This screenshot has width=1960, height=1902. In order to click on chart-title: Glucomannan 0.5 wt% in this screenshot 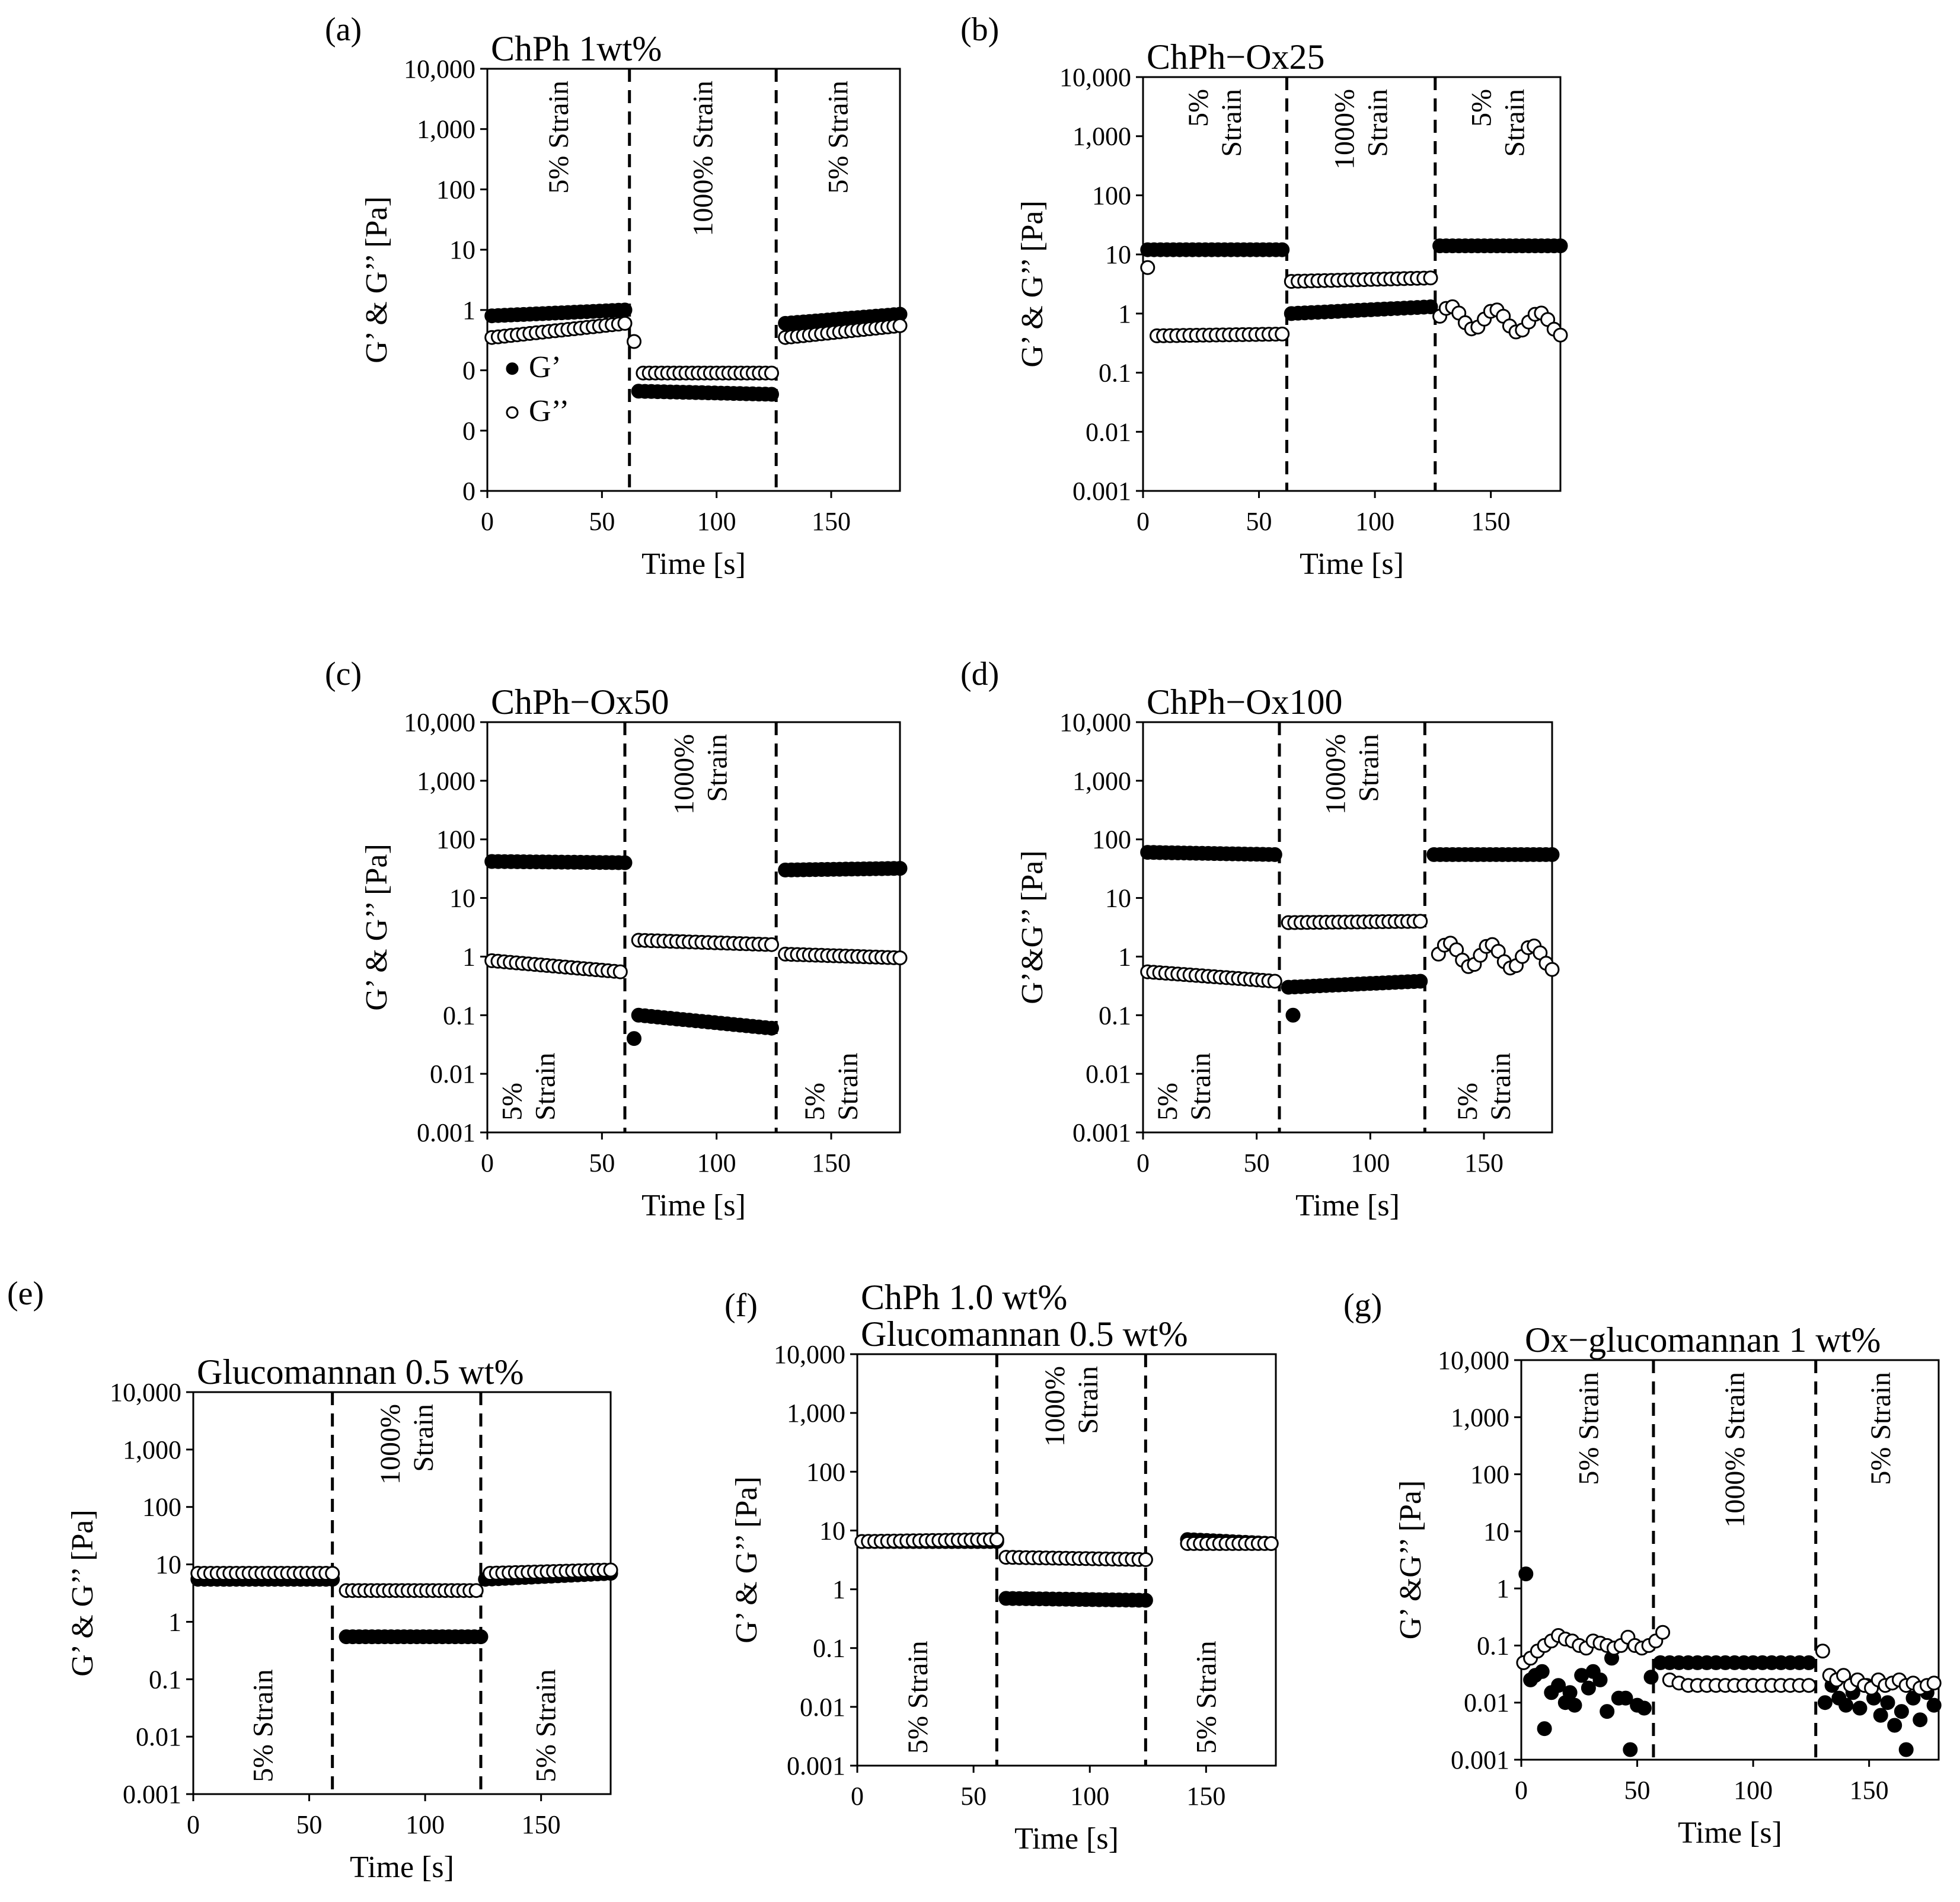, I will do `click(360, 1372)`.